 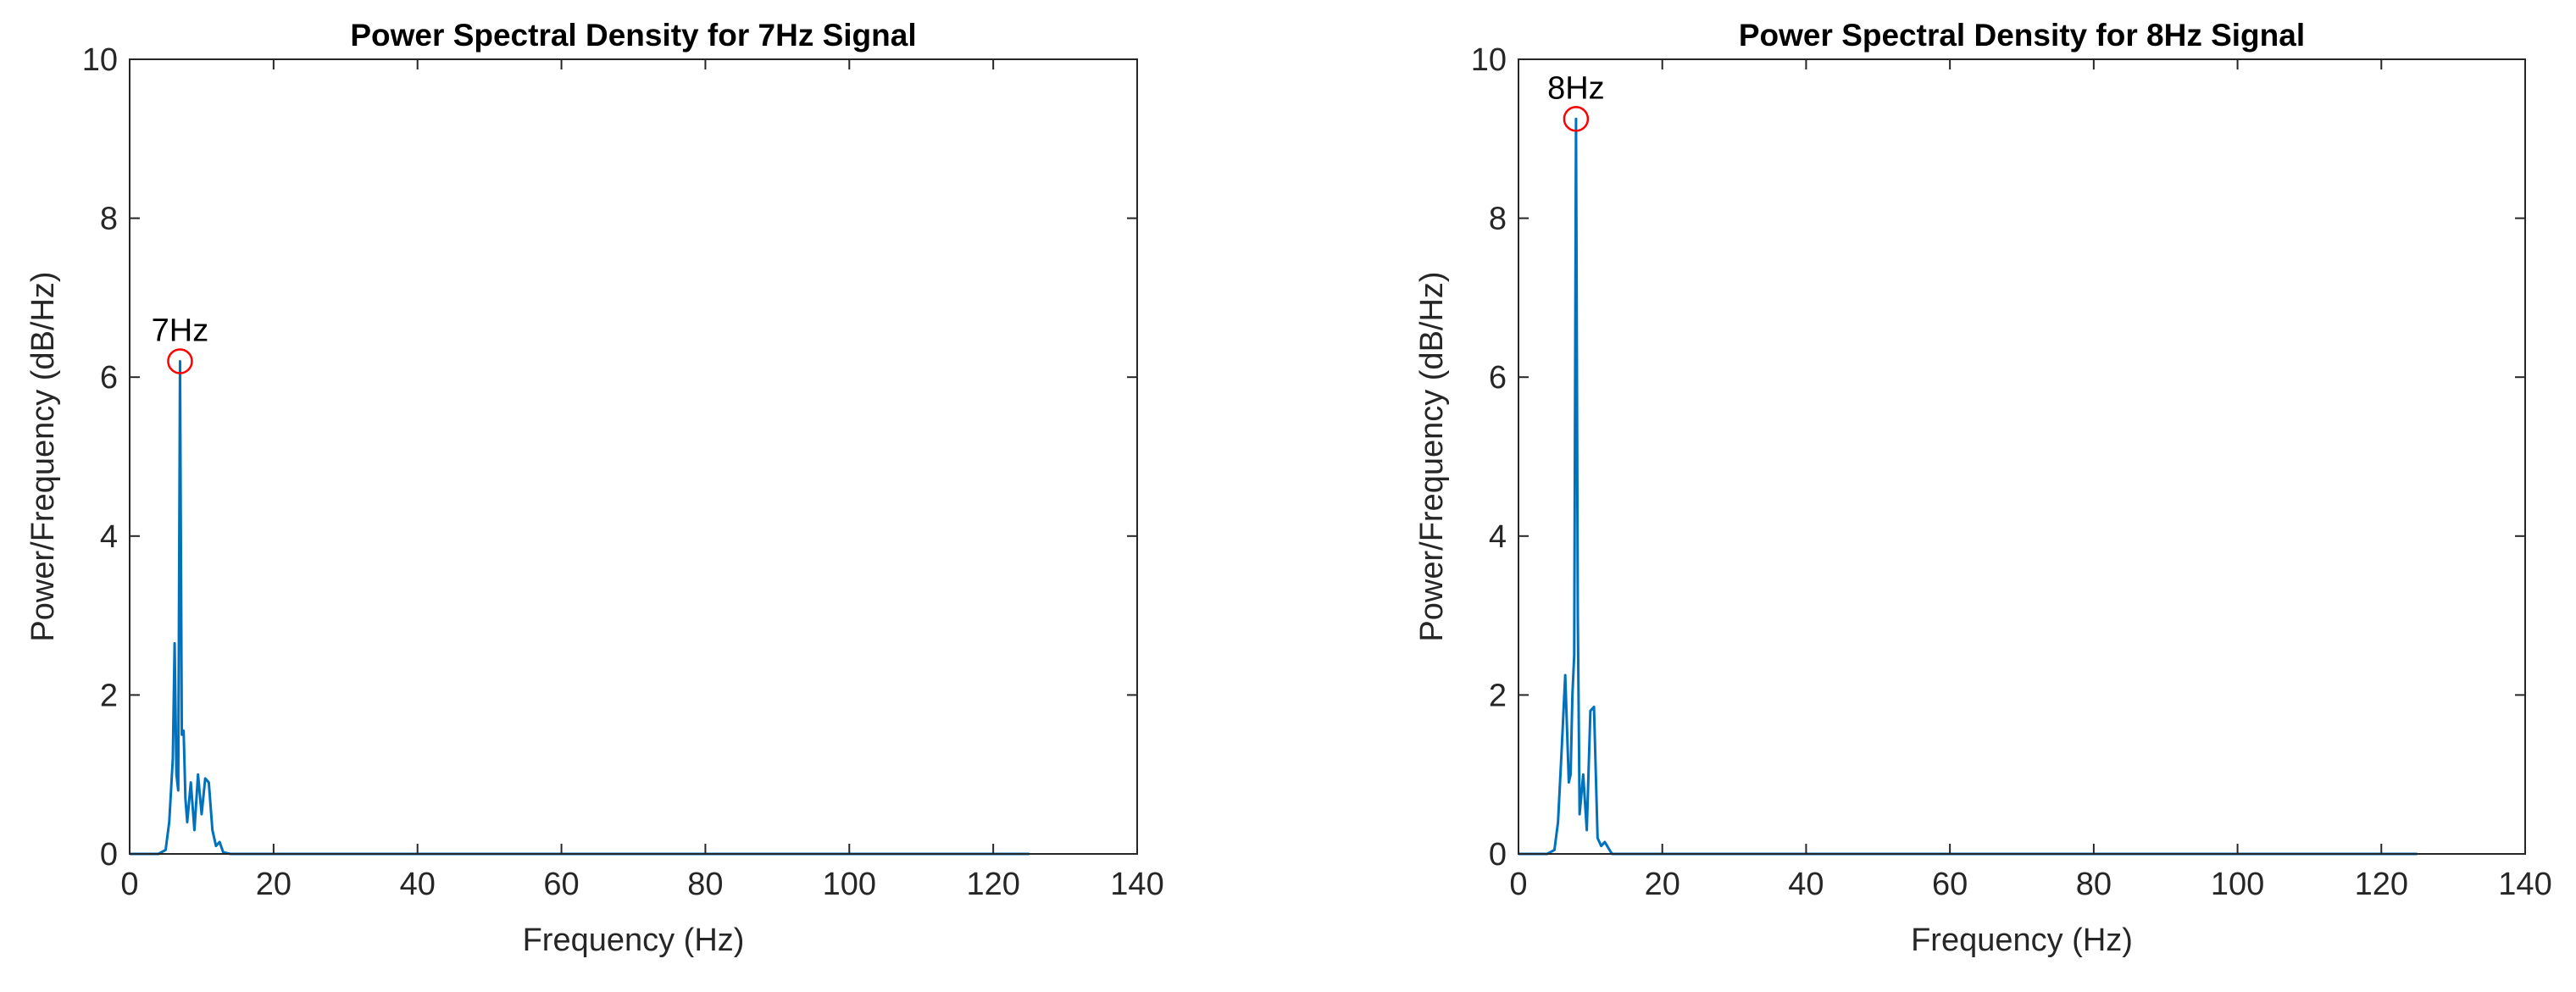 What do you see at coordinates (180, 330) in the screenshot?
I see `peak-label: 7Hz` at bounding box center [180, 330].